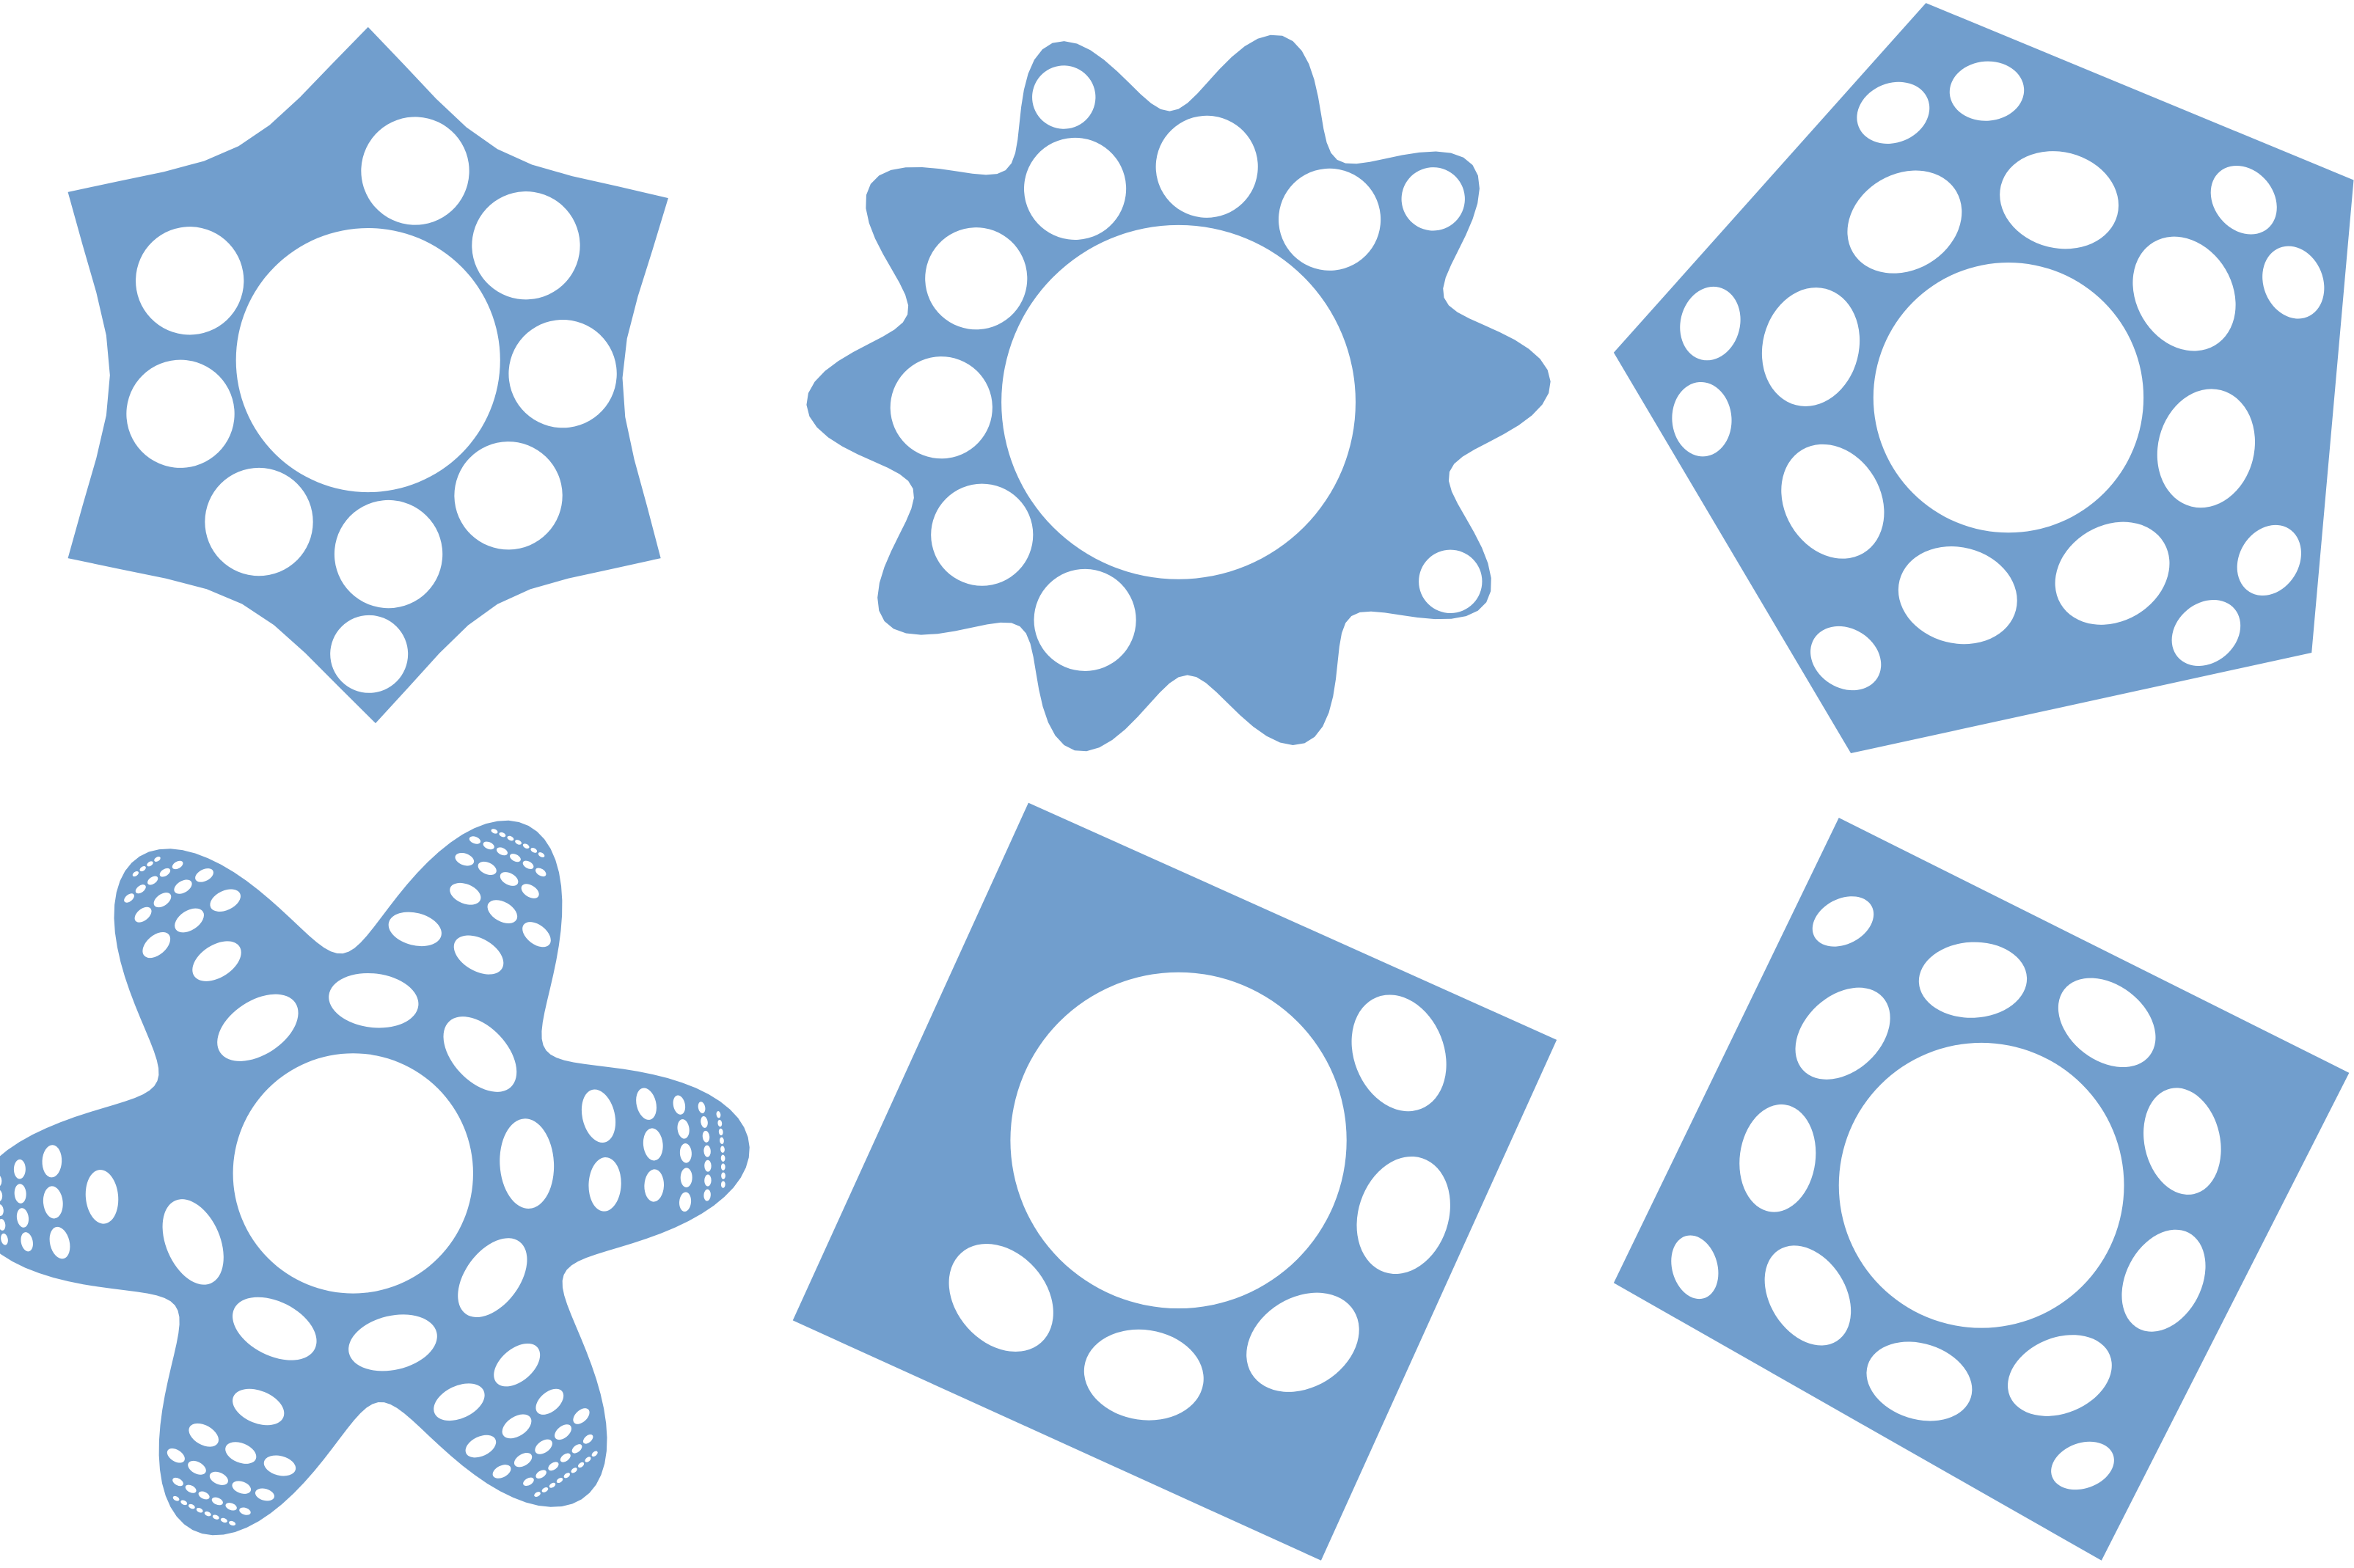  Describe the element at coordinates (1178, 401) in the screenshot. I see `central-hole` at that location.